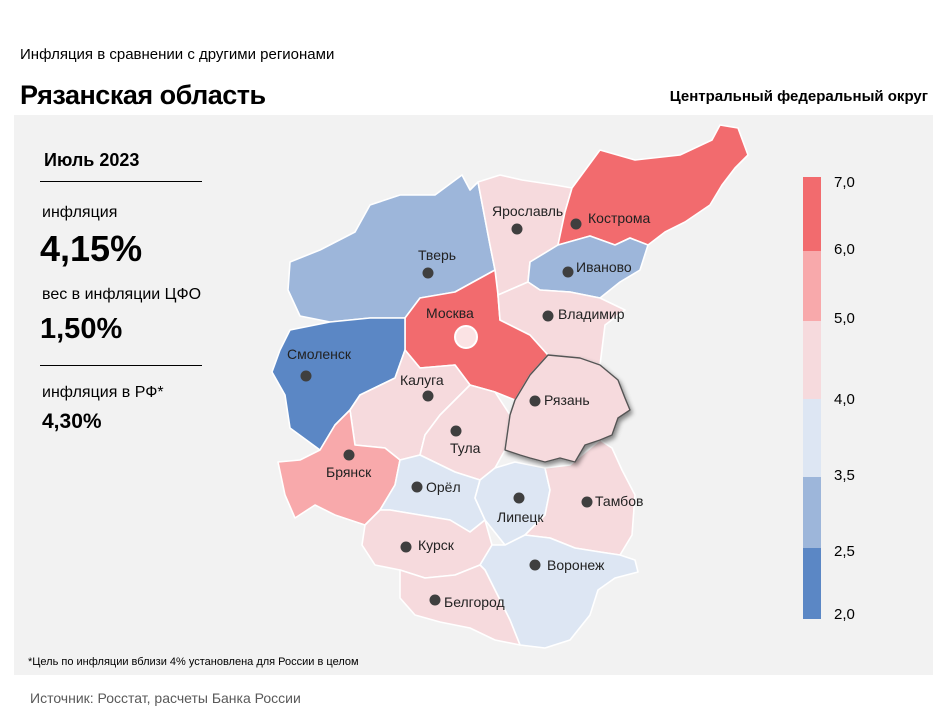 This screenshot has width=950, height=713. I want to click on city-dot-vladimir, so click(548, 316).